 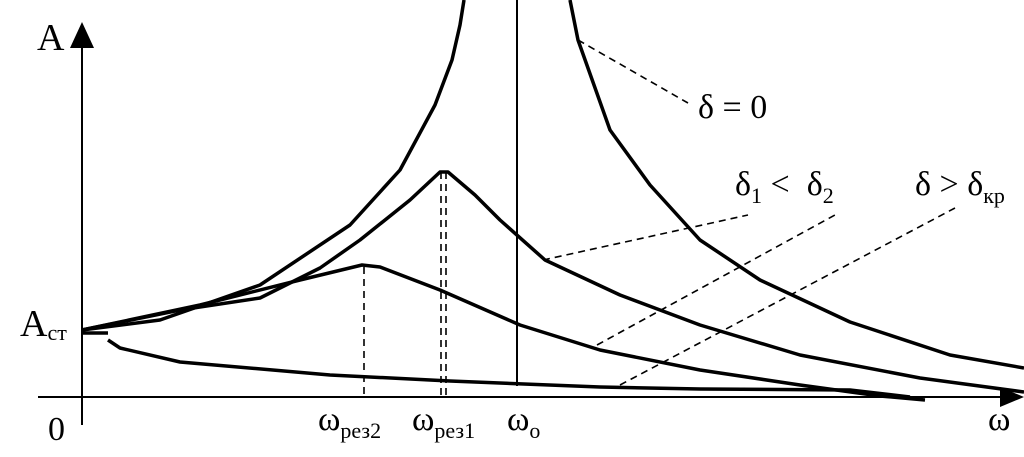 What do you see at coordinates (34, 324) in the screenshot?
I see `label-main: A` at bounding box center [34, 324].